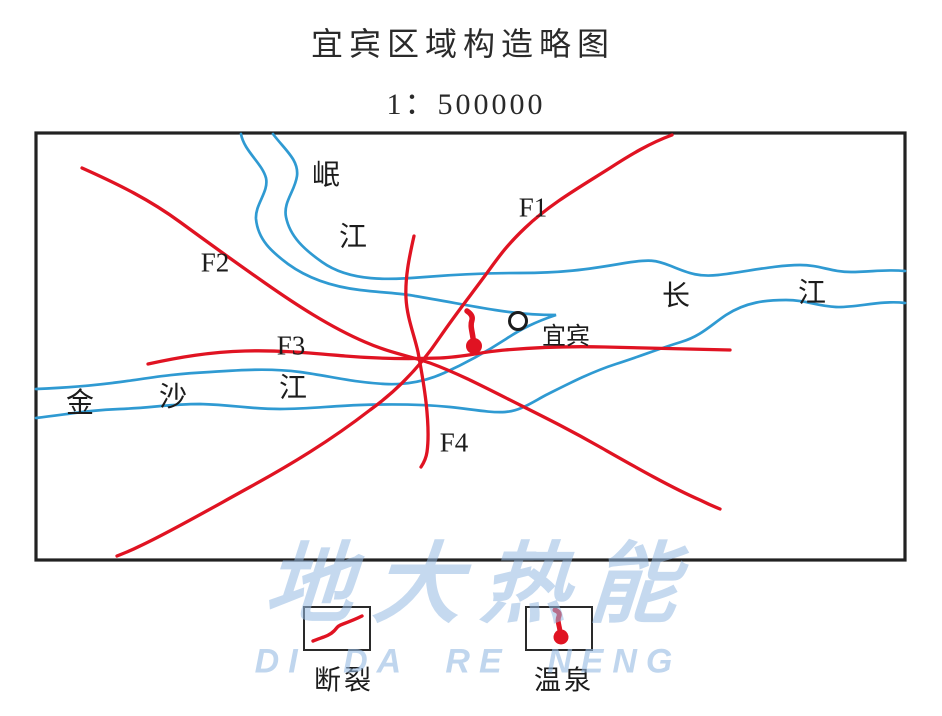  What do you see at coordinates (463, 44) in the screenshot?
I see `page-title: 宜宾区域构造略图` at bounding box center [463, 44].